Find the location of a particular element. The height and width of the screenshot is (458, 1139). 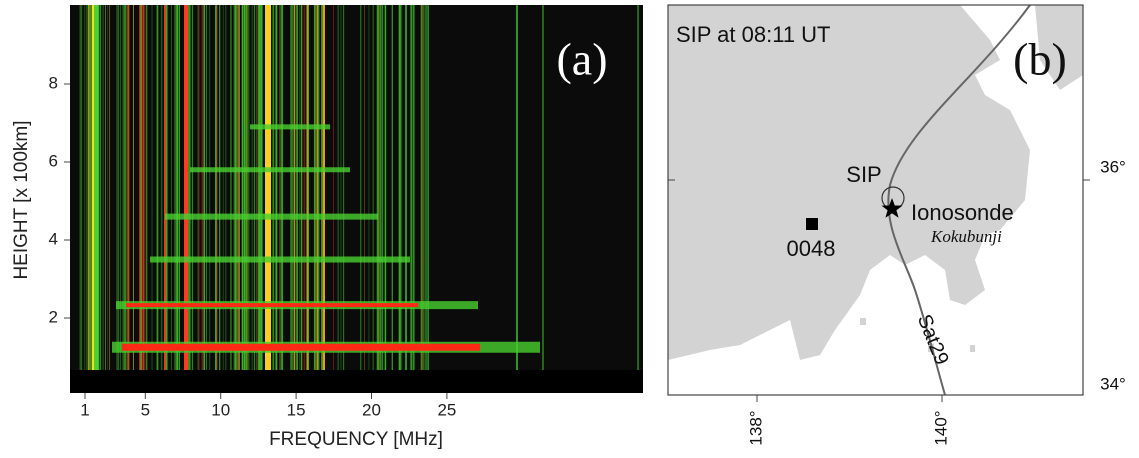

sip-label: SIP is located at coordinates (863, 174).